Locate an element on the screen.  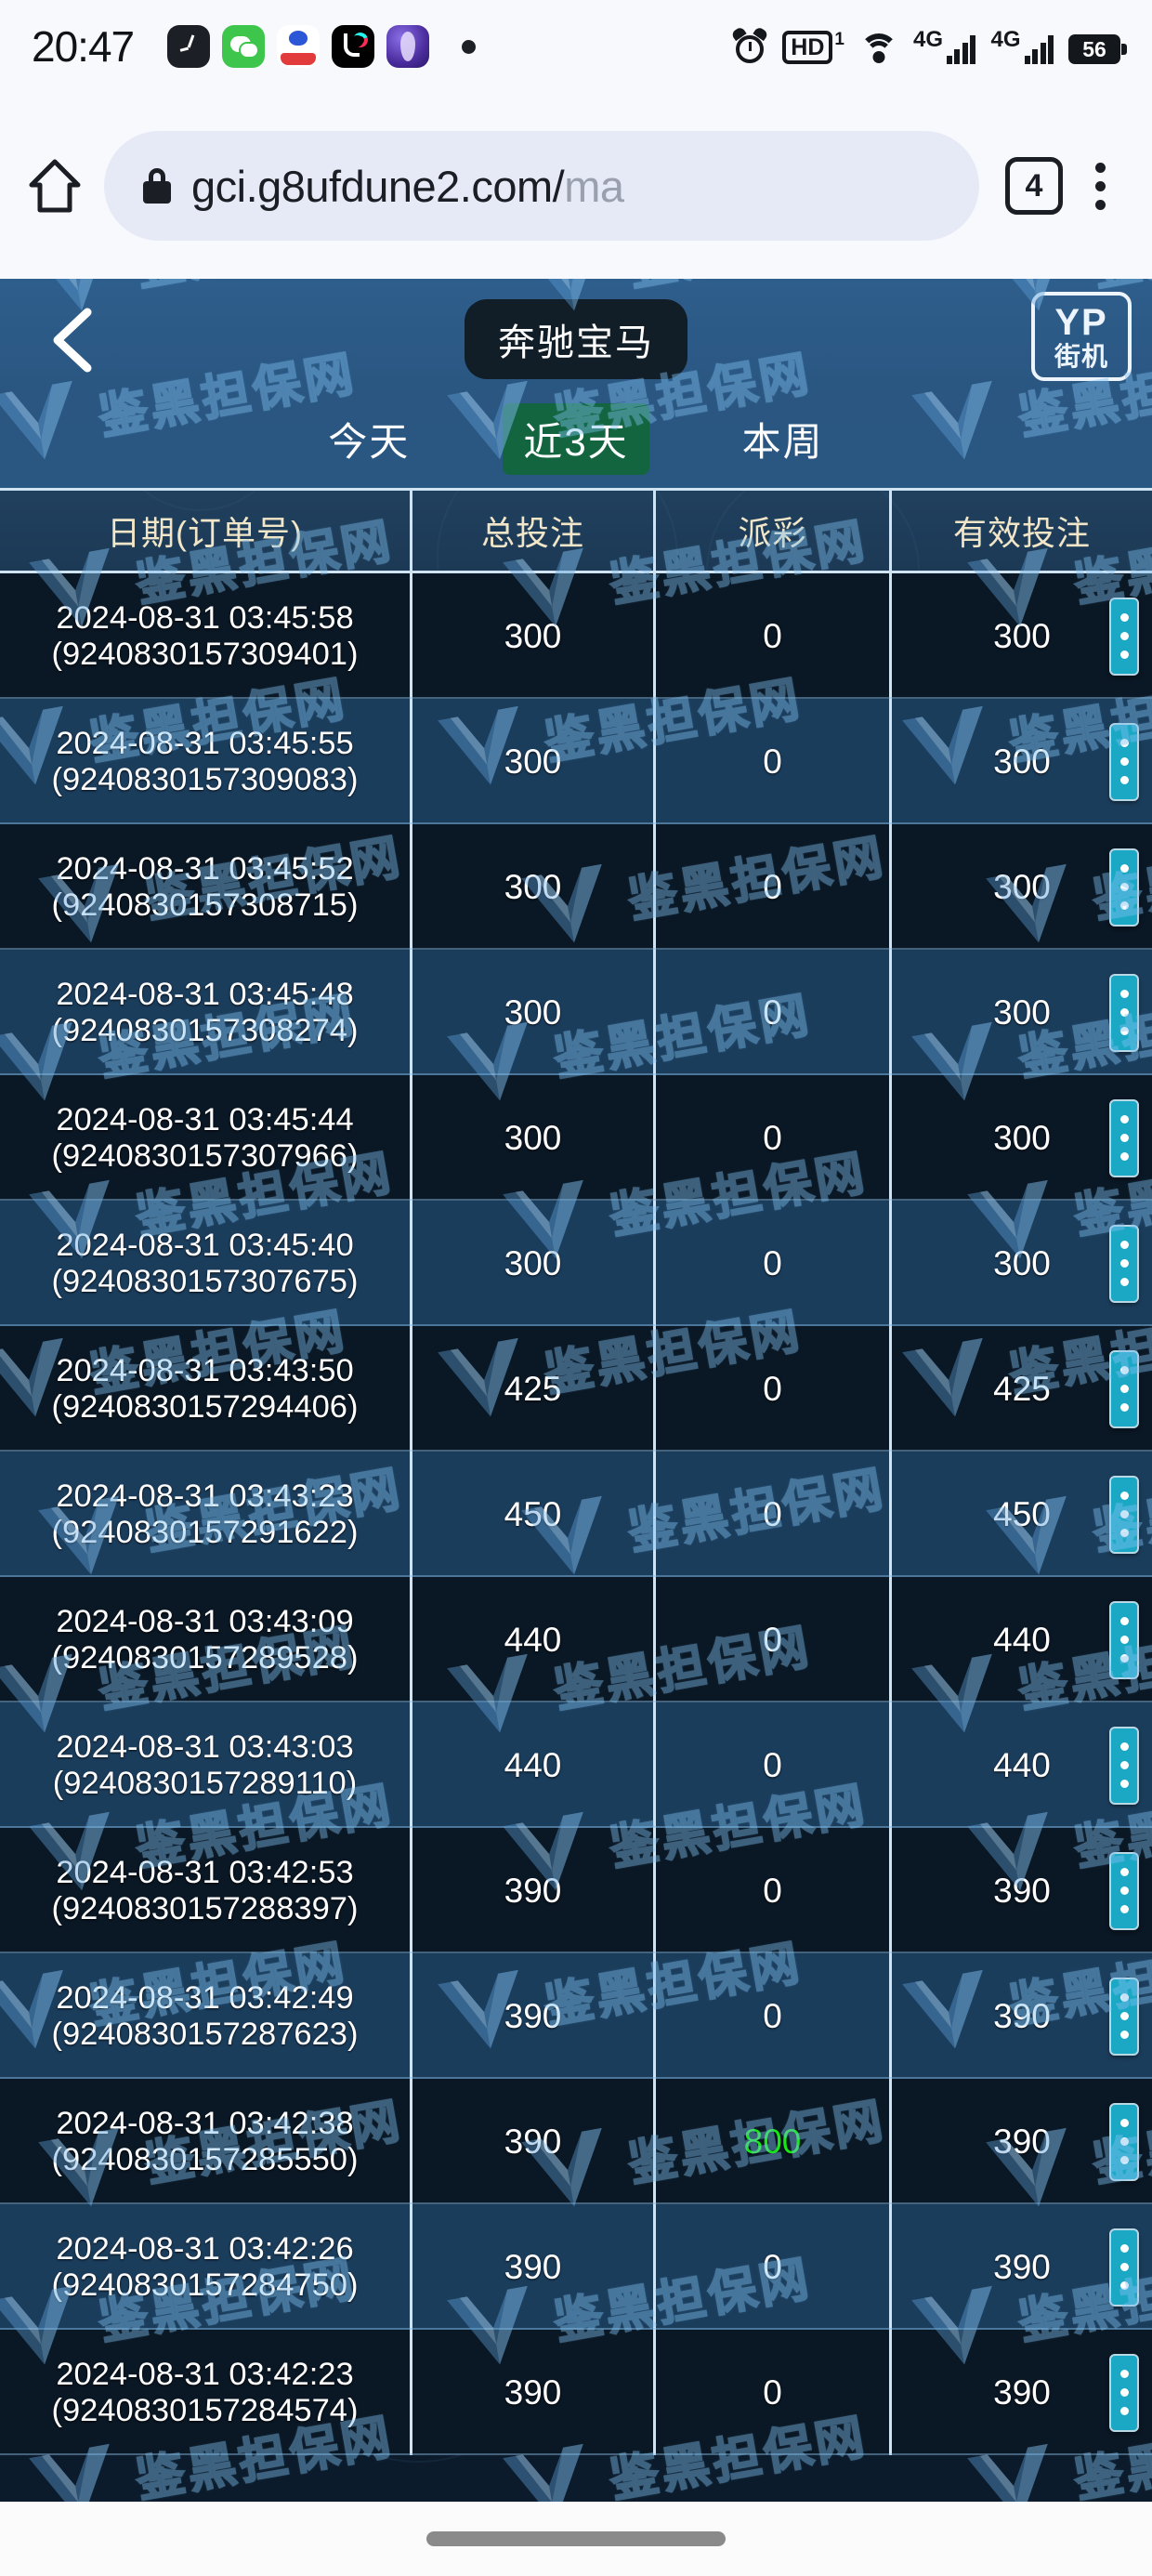
url-text: gci.g8ufdune2.com/ma is located at coordinates (407, 186).